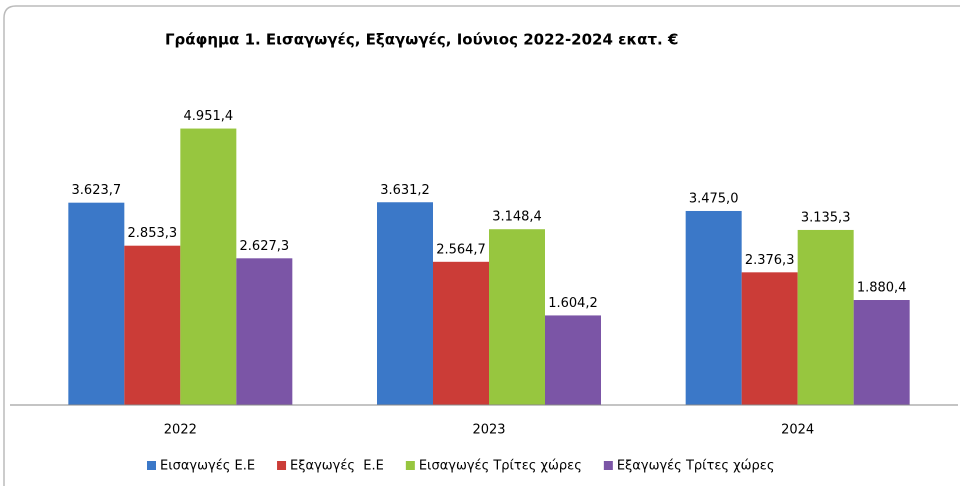 The height and width of the screenshot is (486, 960). I want to click on value-label: 3.631,2, so click(405, 190).